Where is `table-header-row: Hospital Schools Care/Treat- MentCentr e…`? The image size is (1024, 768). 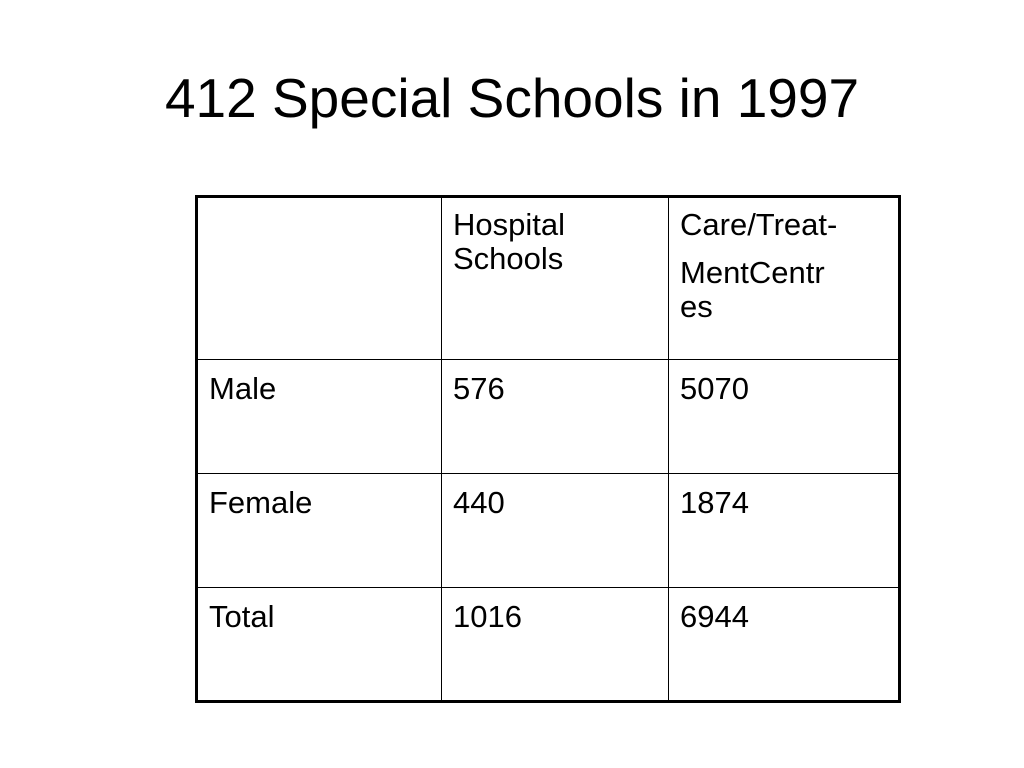 table-header-row: Hospital Schools Care/Treat- MentCentr e… is located at coordinates (548, 278).